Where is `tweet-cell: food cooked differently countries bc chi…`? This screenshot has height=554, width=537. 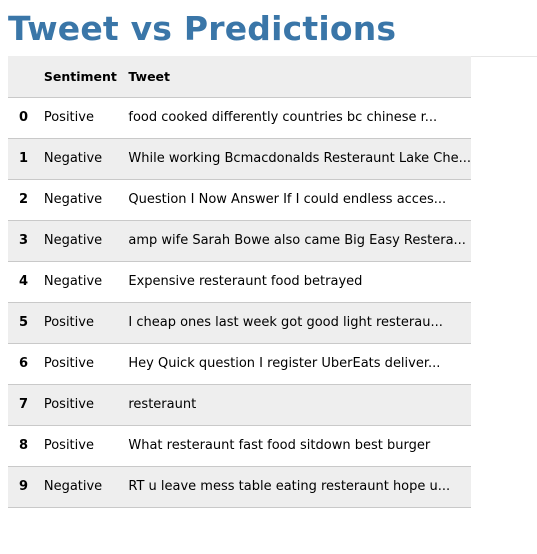
tweet-cell: food cooked differently countries bc chi… is located at coordinates (294, 118).